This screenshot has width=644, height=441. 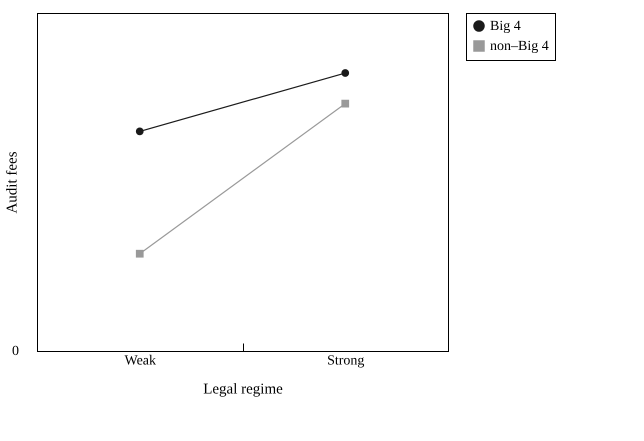 I want to click on legend-label: Big 4, so click(x=505, y=26).